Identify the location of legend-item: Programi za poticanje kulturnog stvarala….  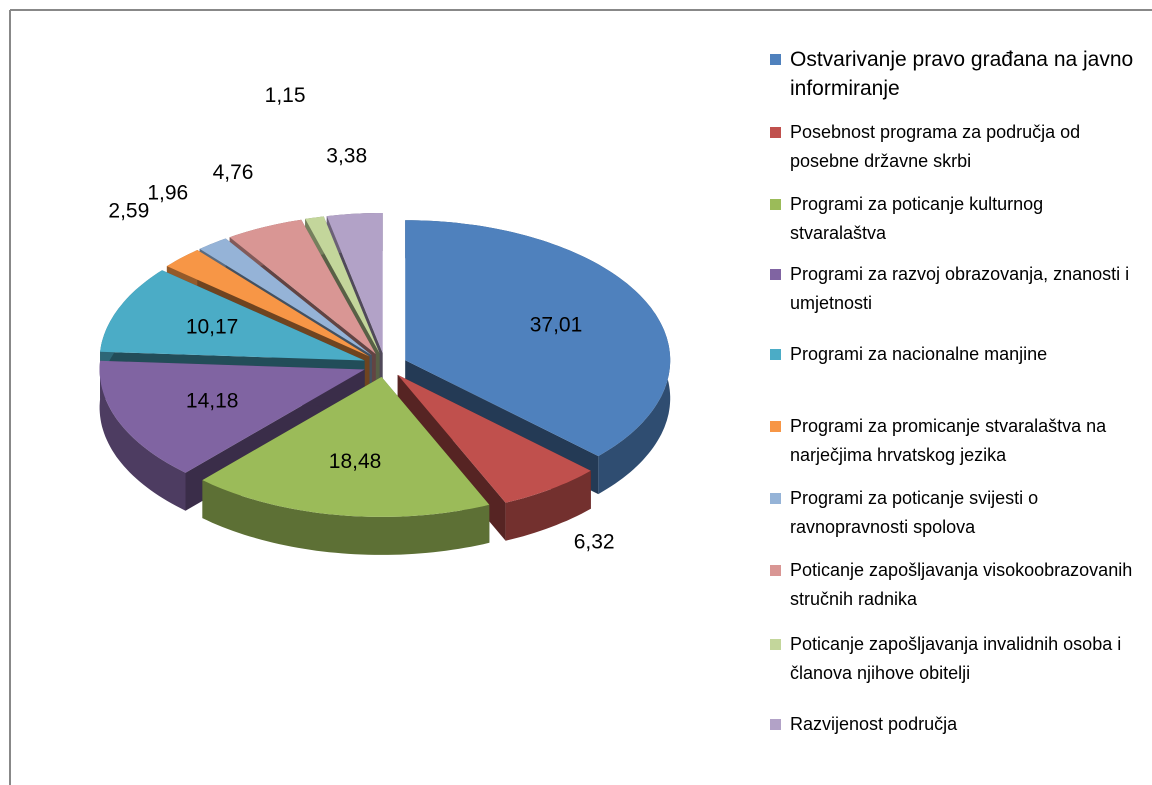
(952, 219).